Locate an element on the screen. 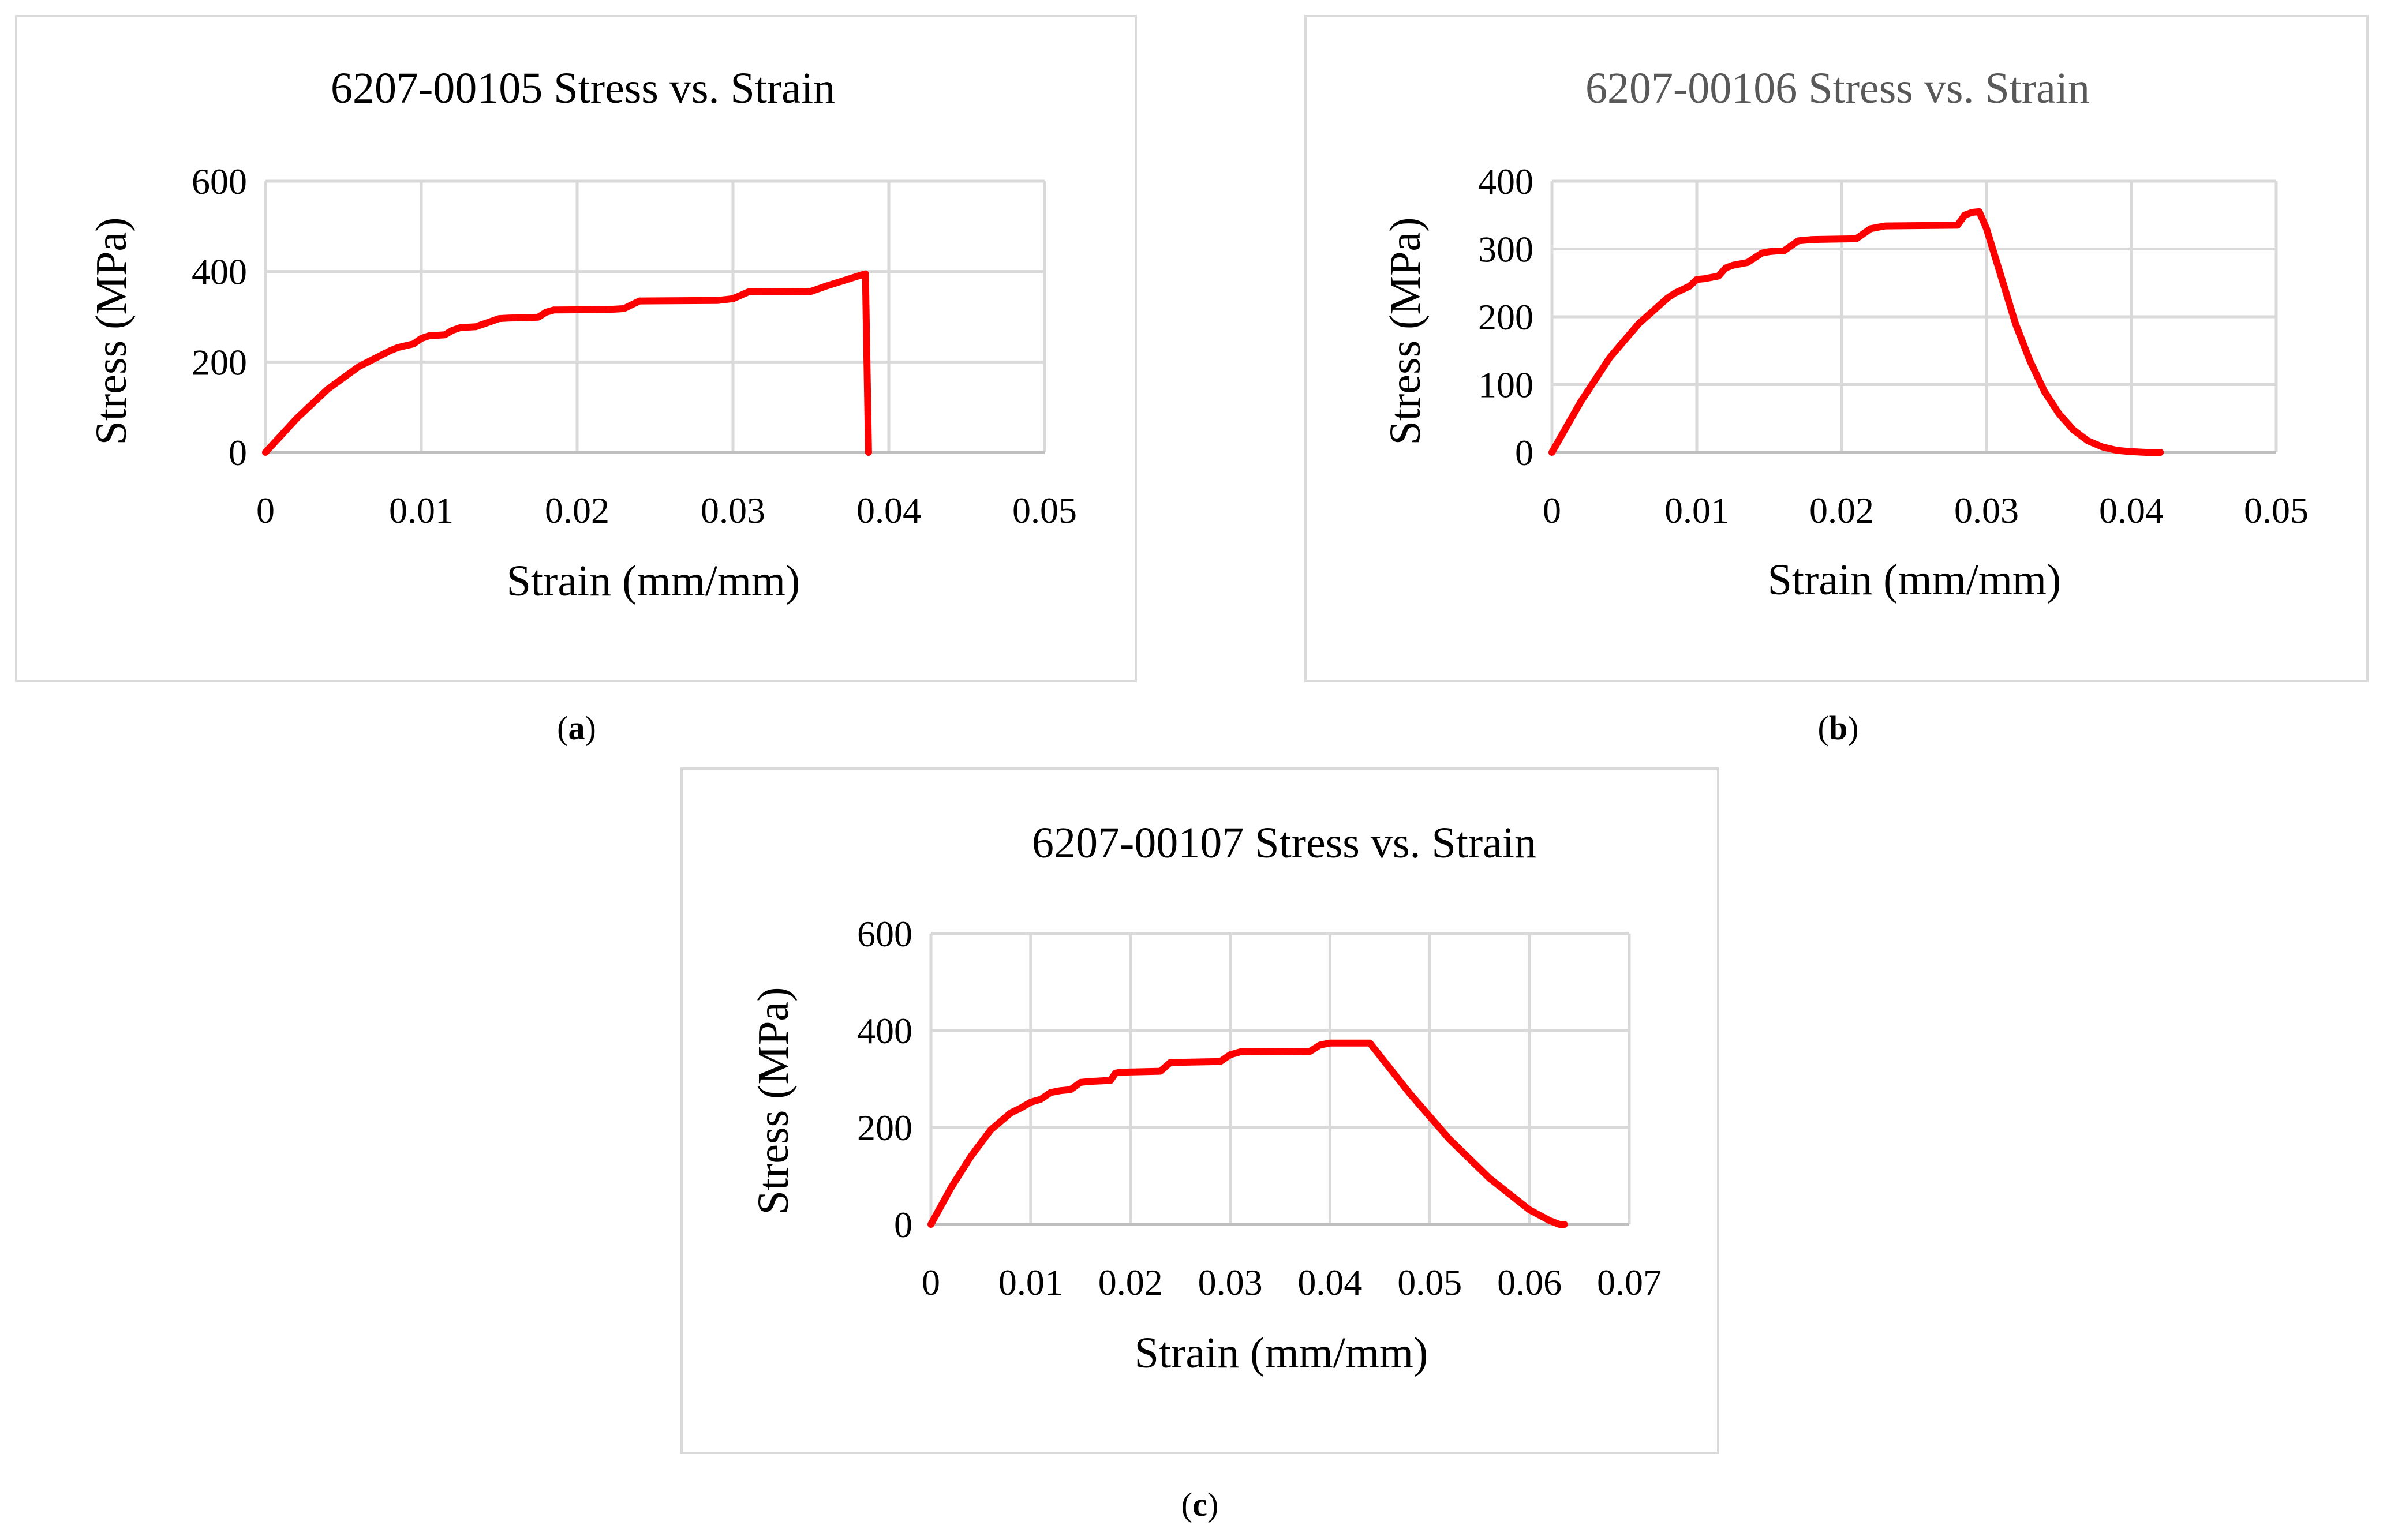 The width and height of the screenshot is (2383, 1540). chart-title: 6207-00106 Stress vs. Strain is located at coordinates (1838, 89).